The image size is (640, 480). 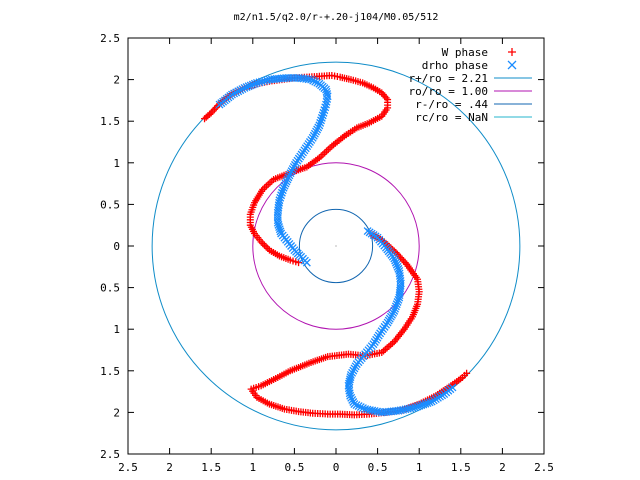 What do you see at coordinates (116, 163) in the screenshot?
I see `y-tick-label: 1` at bounding box center [116, 163].